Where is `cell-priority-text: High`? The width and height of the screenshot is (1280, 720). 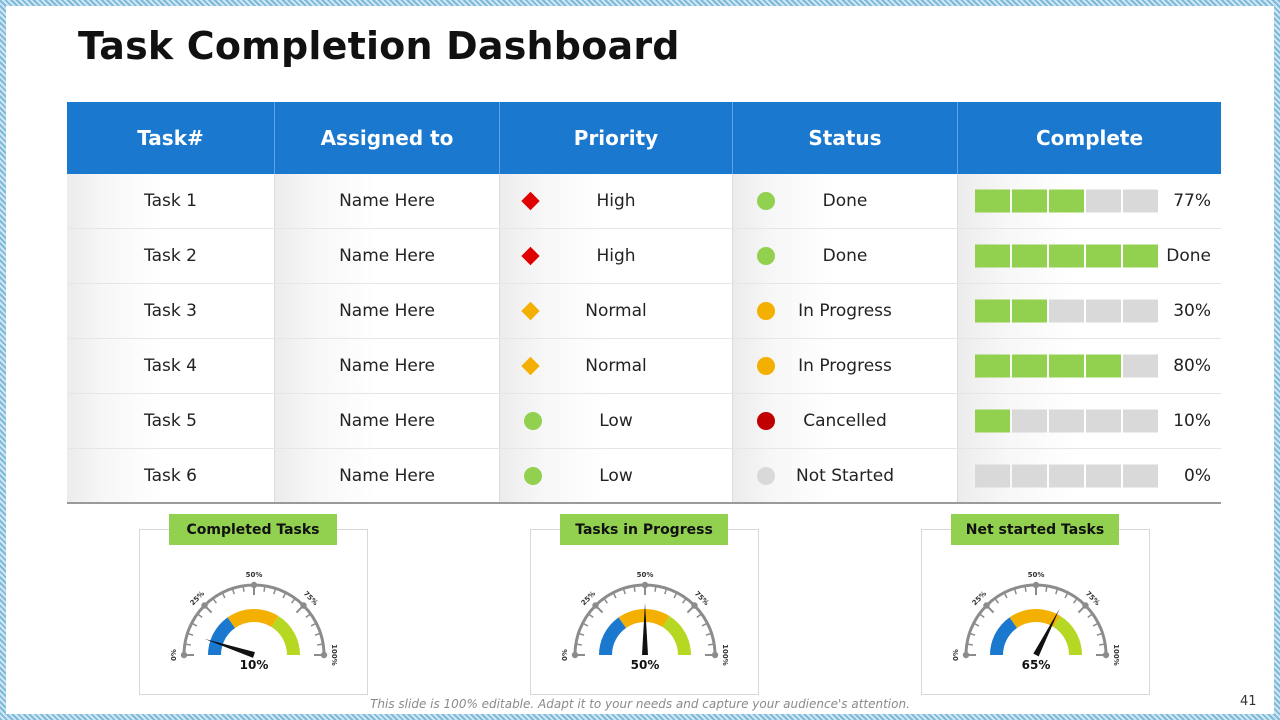 cell-priority-text: High is located at coordinates (616, 256).